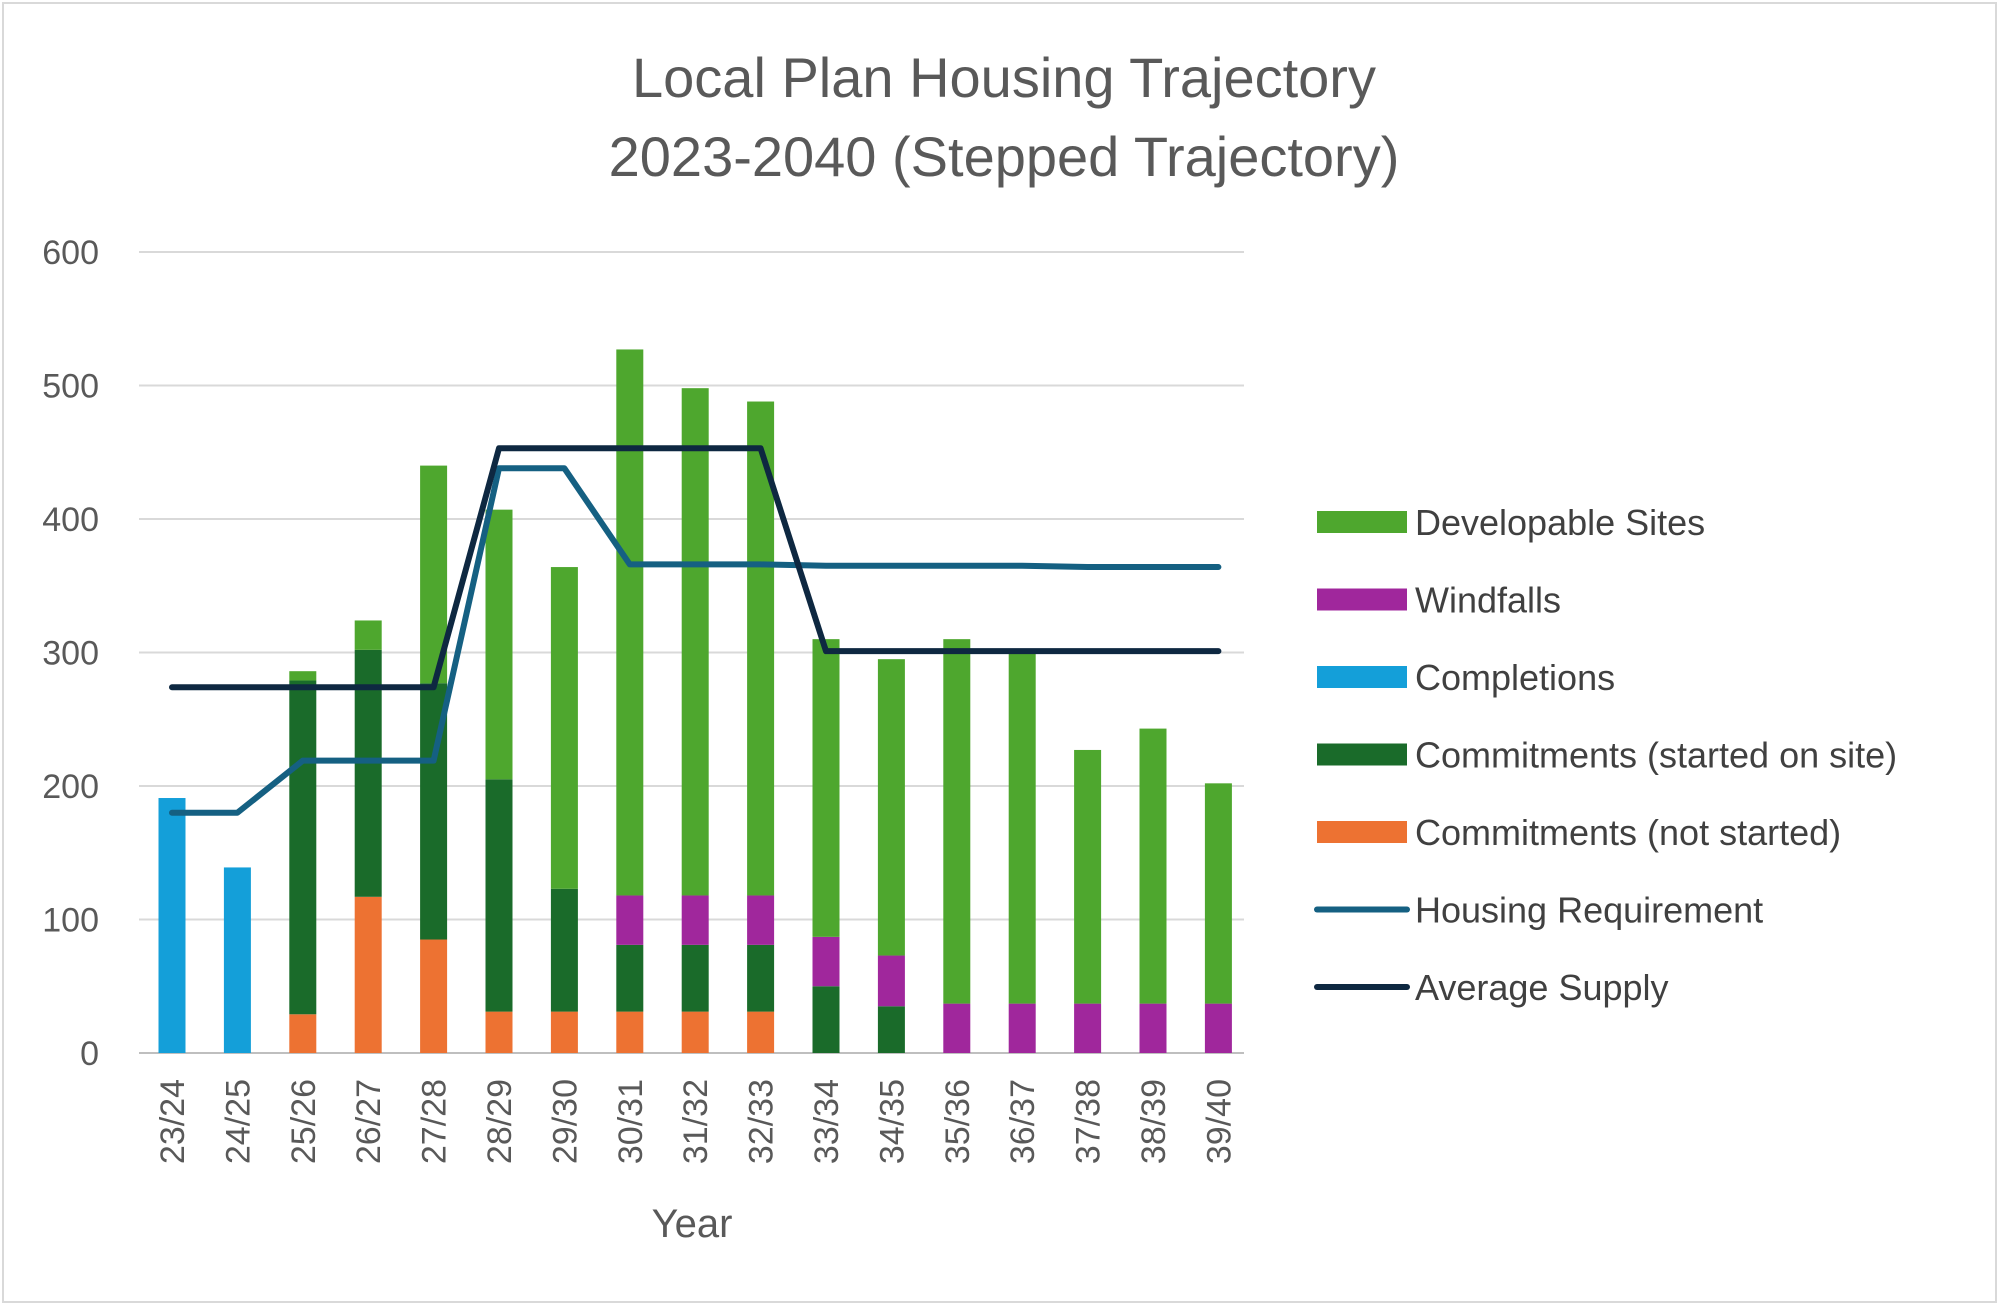  Describe the element at coordinates (70, 387) in the screenshot. I see `y-tick-label: 500` at that location.